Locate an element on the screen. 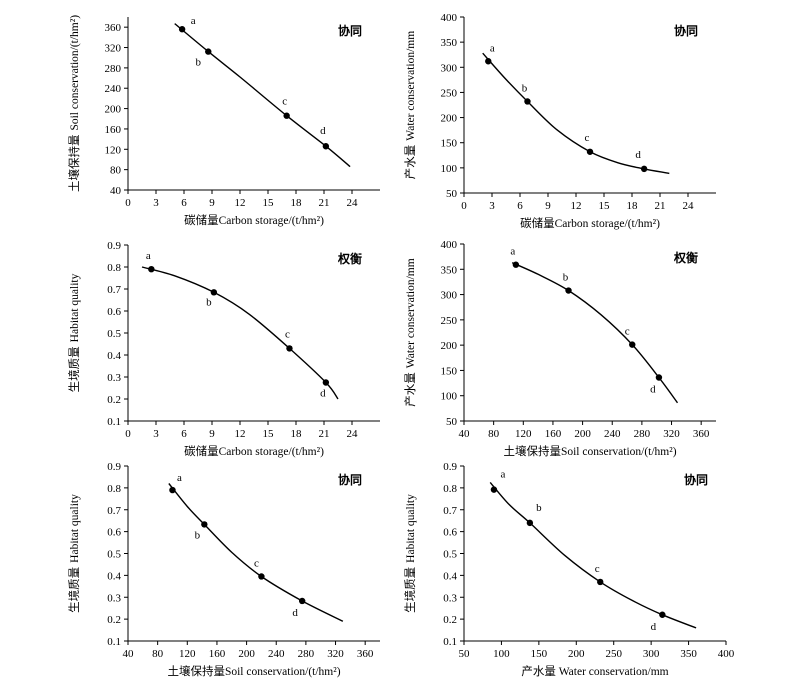  y-tick-label: 50 is located at coordinates (452, 422).